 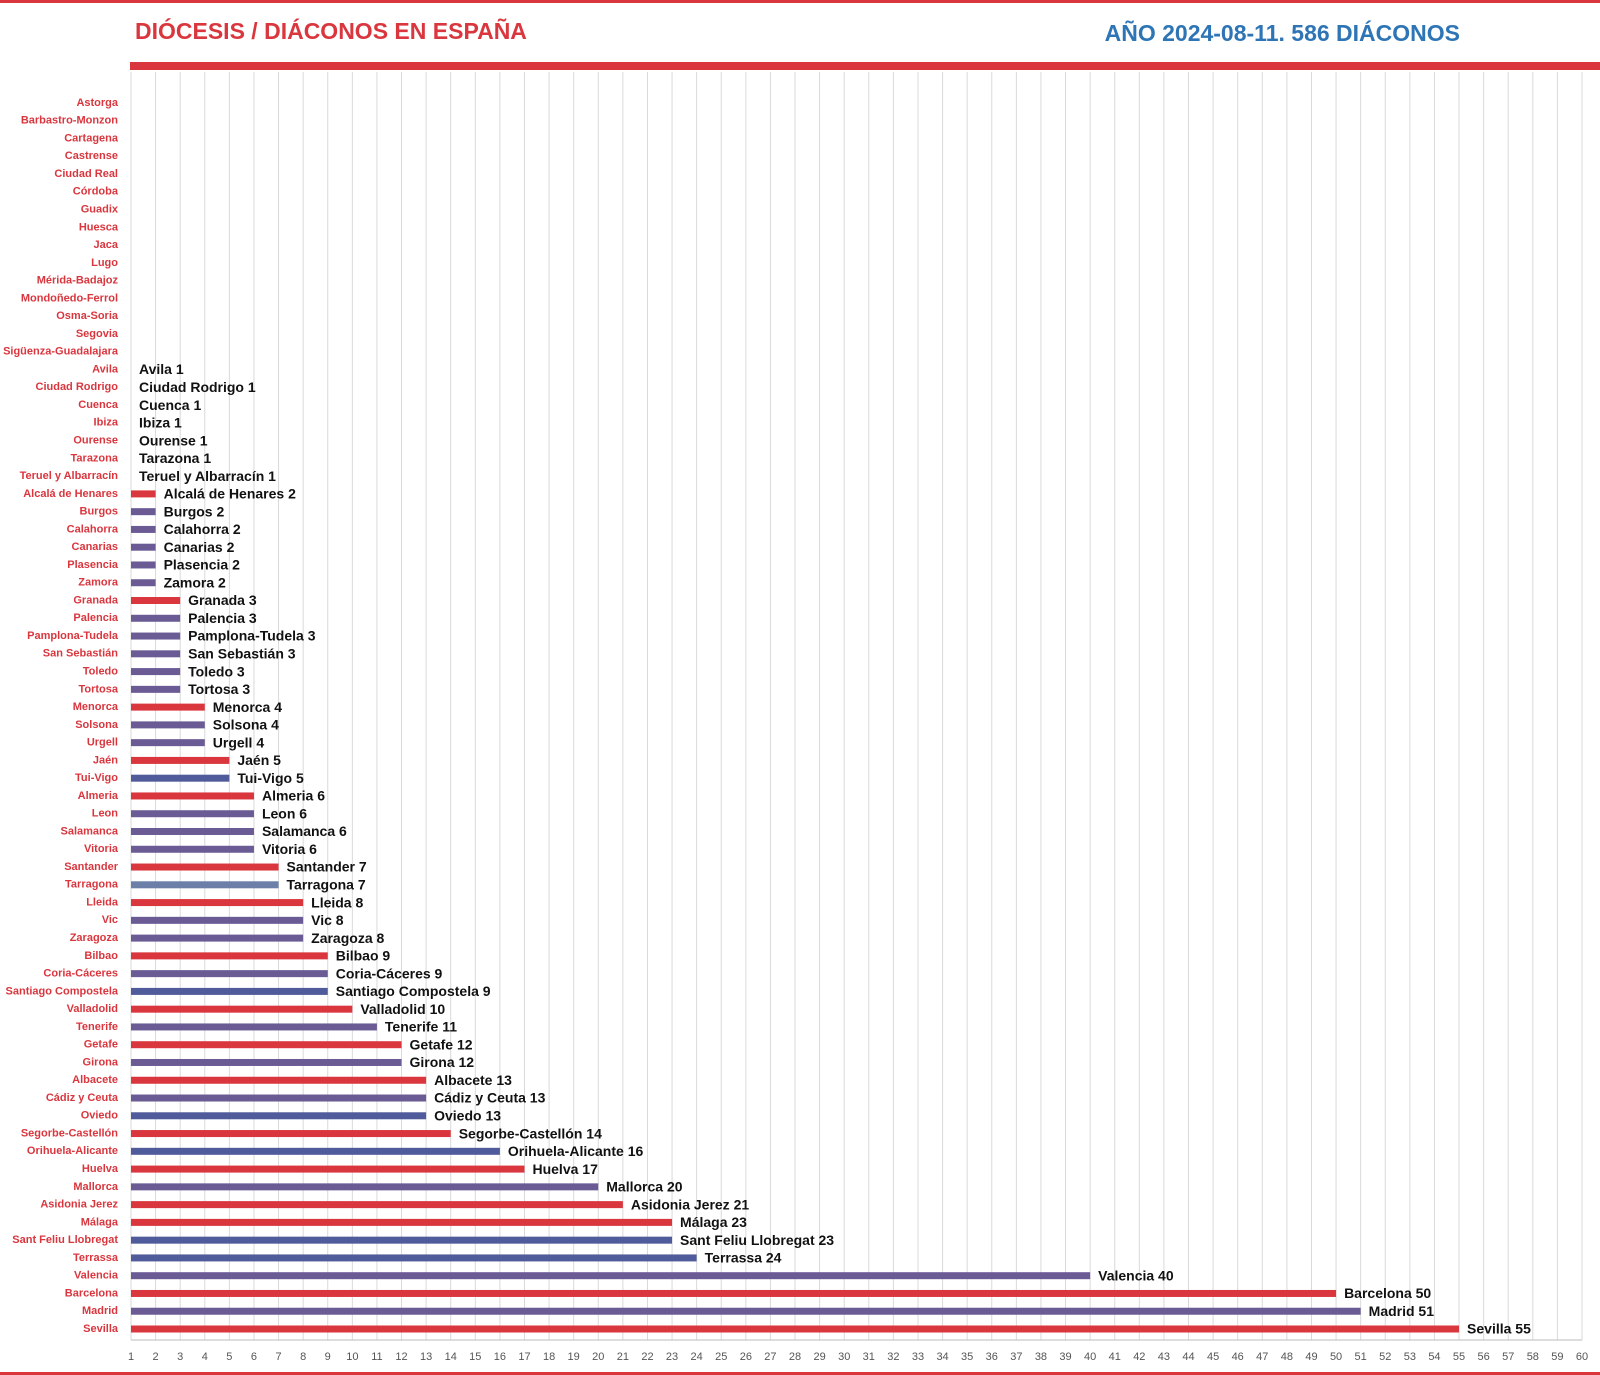 I want to click on value-label: Avila 1, so click(x=161, y=369).